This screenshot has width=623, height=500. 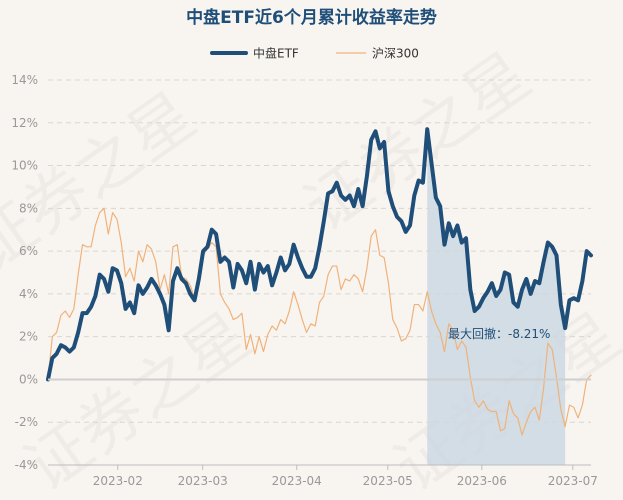 What do you see at coordinates (573, 481) in the screenshot?
I see `x-tick-label: 2023-07` at bounding box center [573, 481].